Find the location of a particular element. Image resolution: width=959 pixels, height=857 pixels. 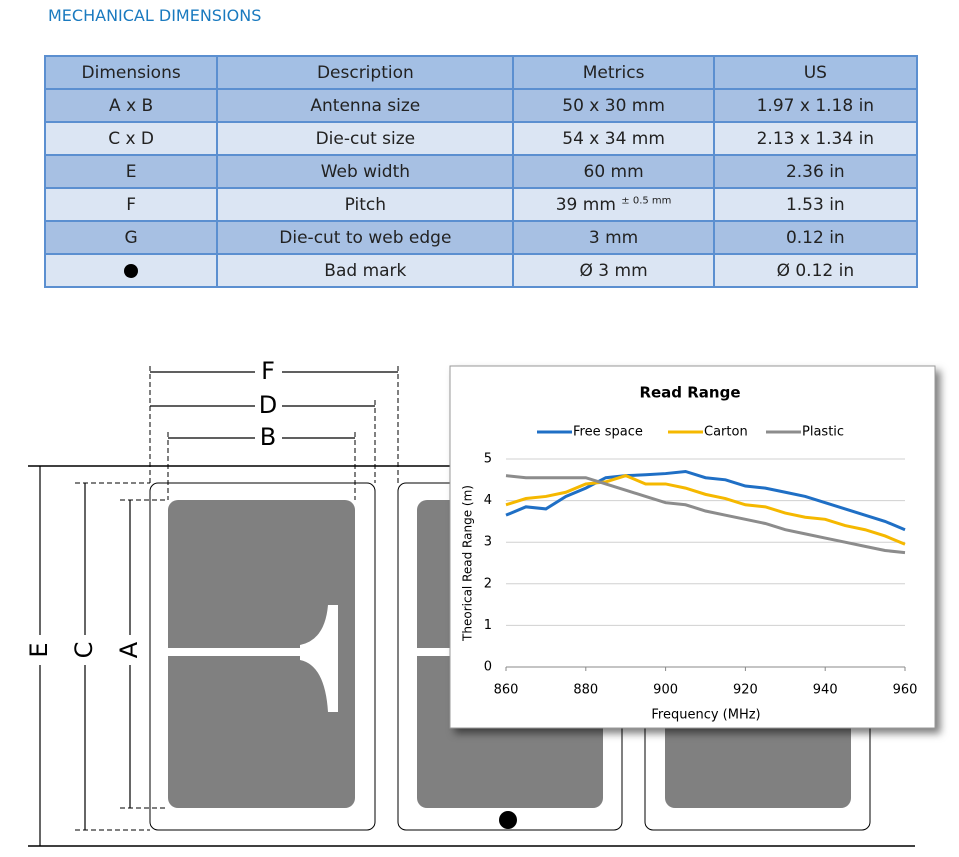

legend-label: Plastic is located at coordinates (823, 432).